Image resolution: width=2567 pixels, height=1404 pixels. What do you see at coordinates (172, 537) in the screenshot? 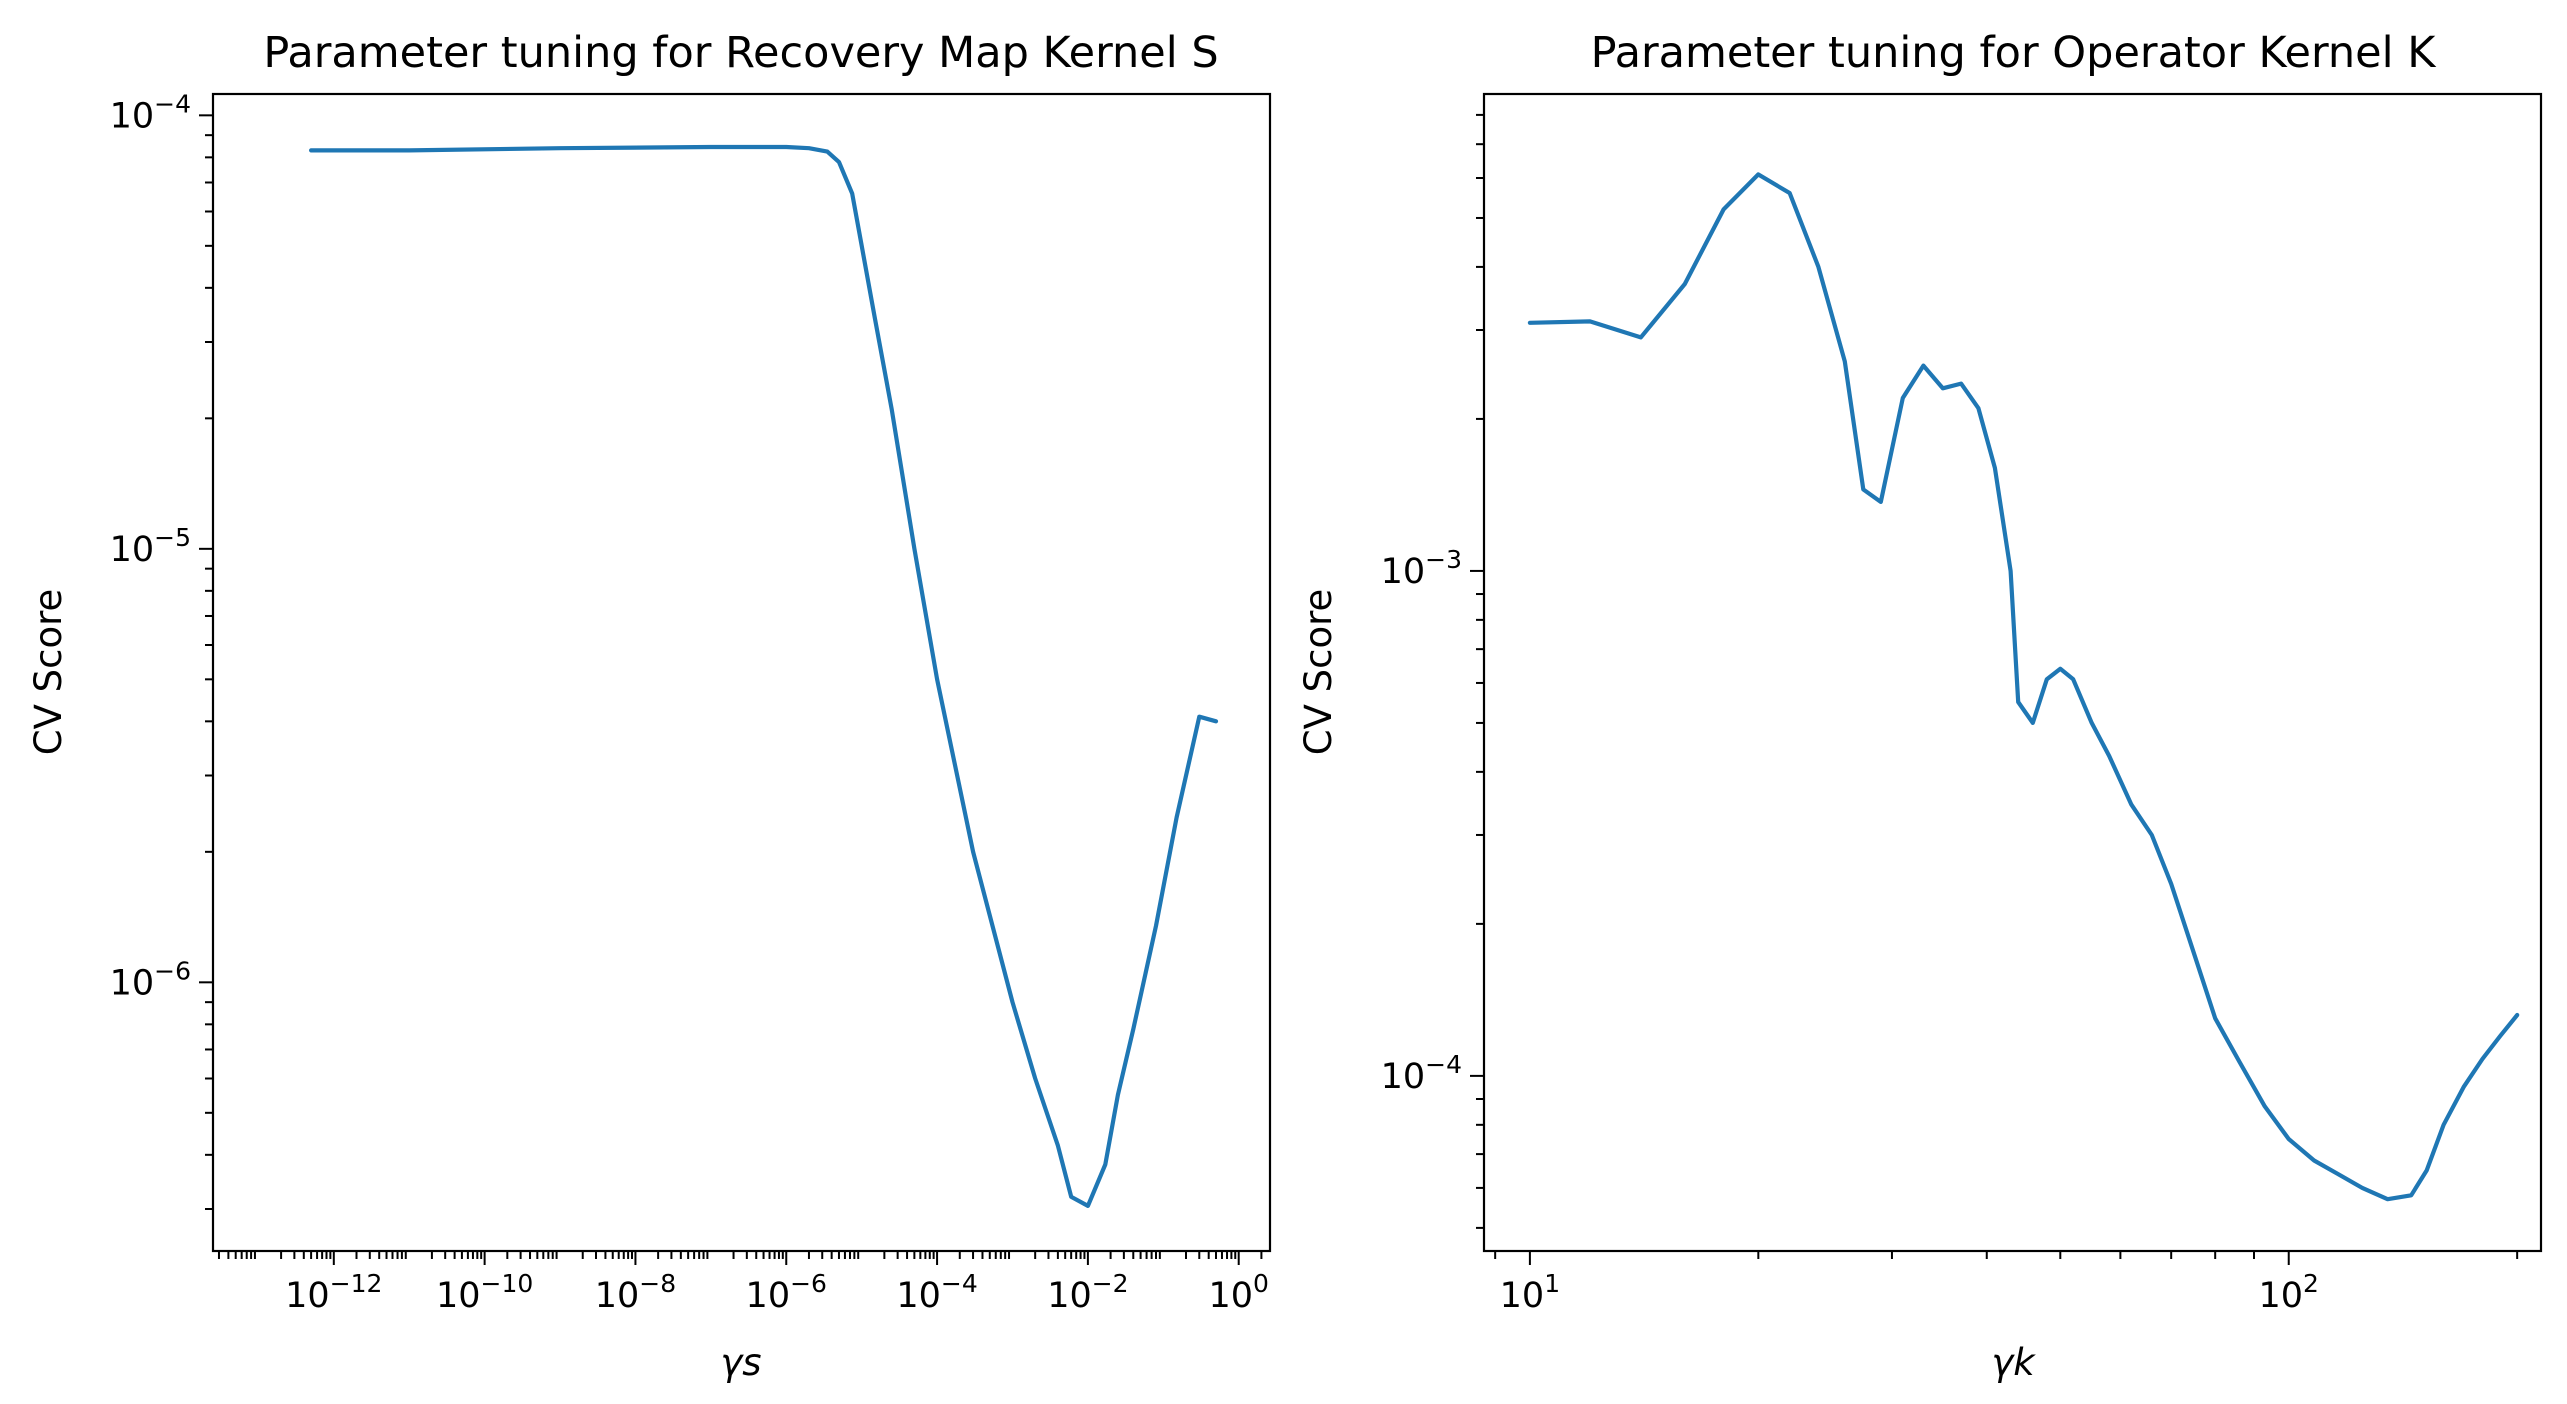
I see `tick-exponent: −5` at bounding box center [172, 537].